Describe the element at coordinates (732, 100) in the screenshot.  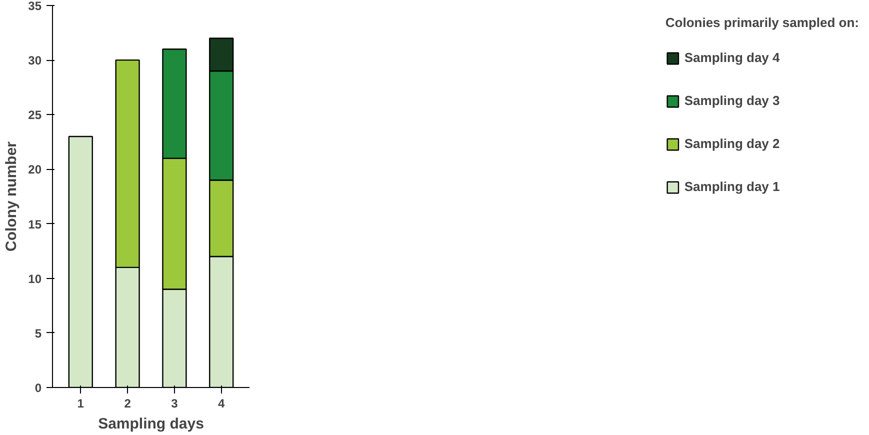
I see `legend-label: Sampling day 3` at that location.